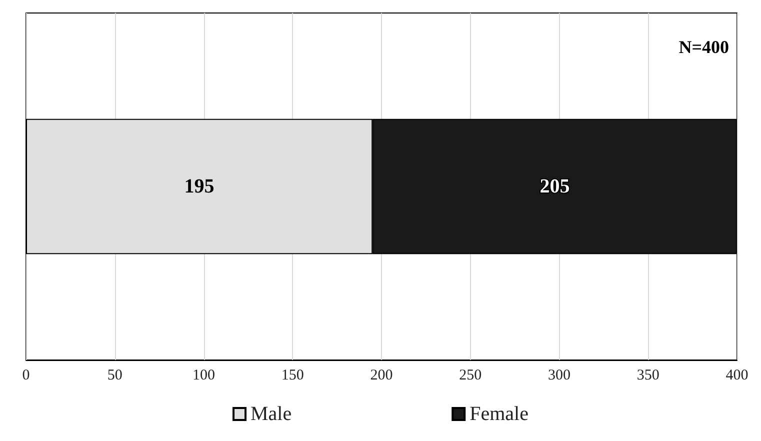  Describe the element at coordinates (499, 414) in the screenshot. I see `legend-label: Female` at that location.